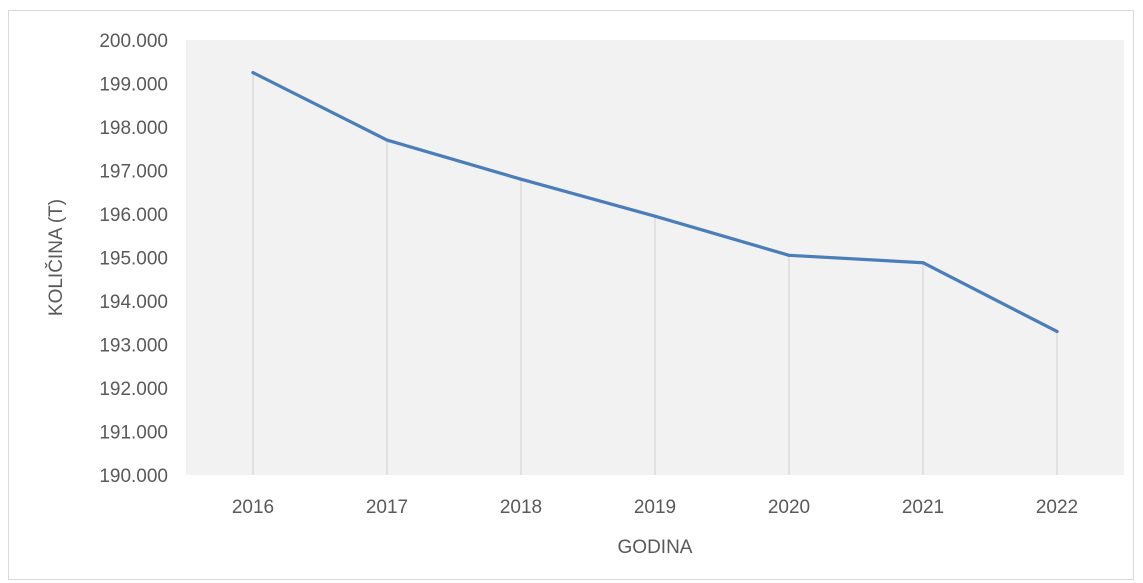 The height and width of the screenshot is (583, 1143). What do you see at coordinates (133, 476) in the screenshot?
I see `y-tick-label: 190.000` at bounding box center [133, 476].